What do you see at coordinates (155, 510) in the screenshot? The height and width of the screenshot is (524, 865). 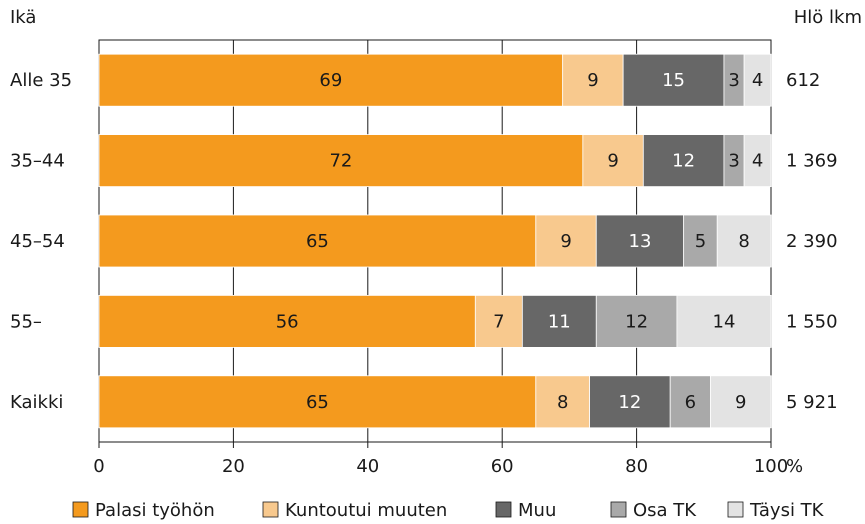 I see `legend-label: Palasi työhön` at bounding box center [155, 510].